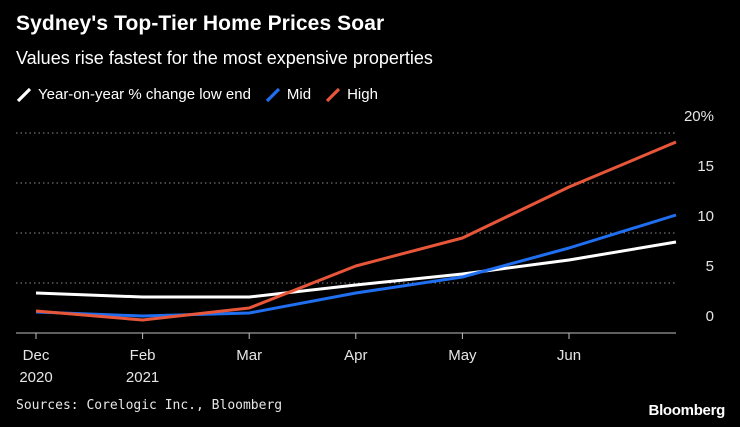 The image size is (740, 427). What do you see at coordinates (355, 355) in the screenshot?
I see `x-tick-label-apr: Apr` at bounding box center [355, 355].